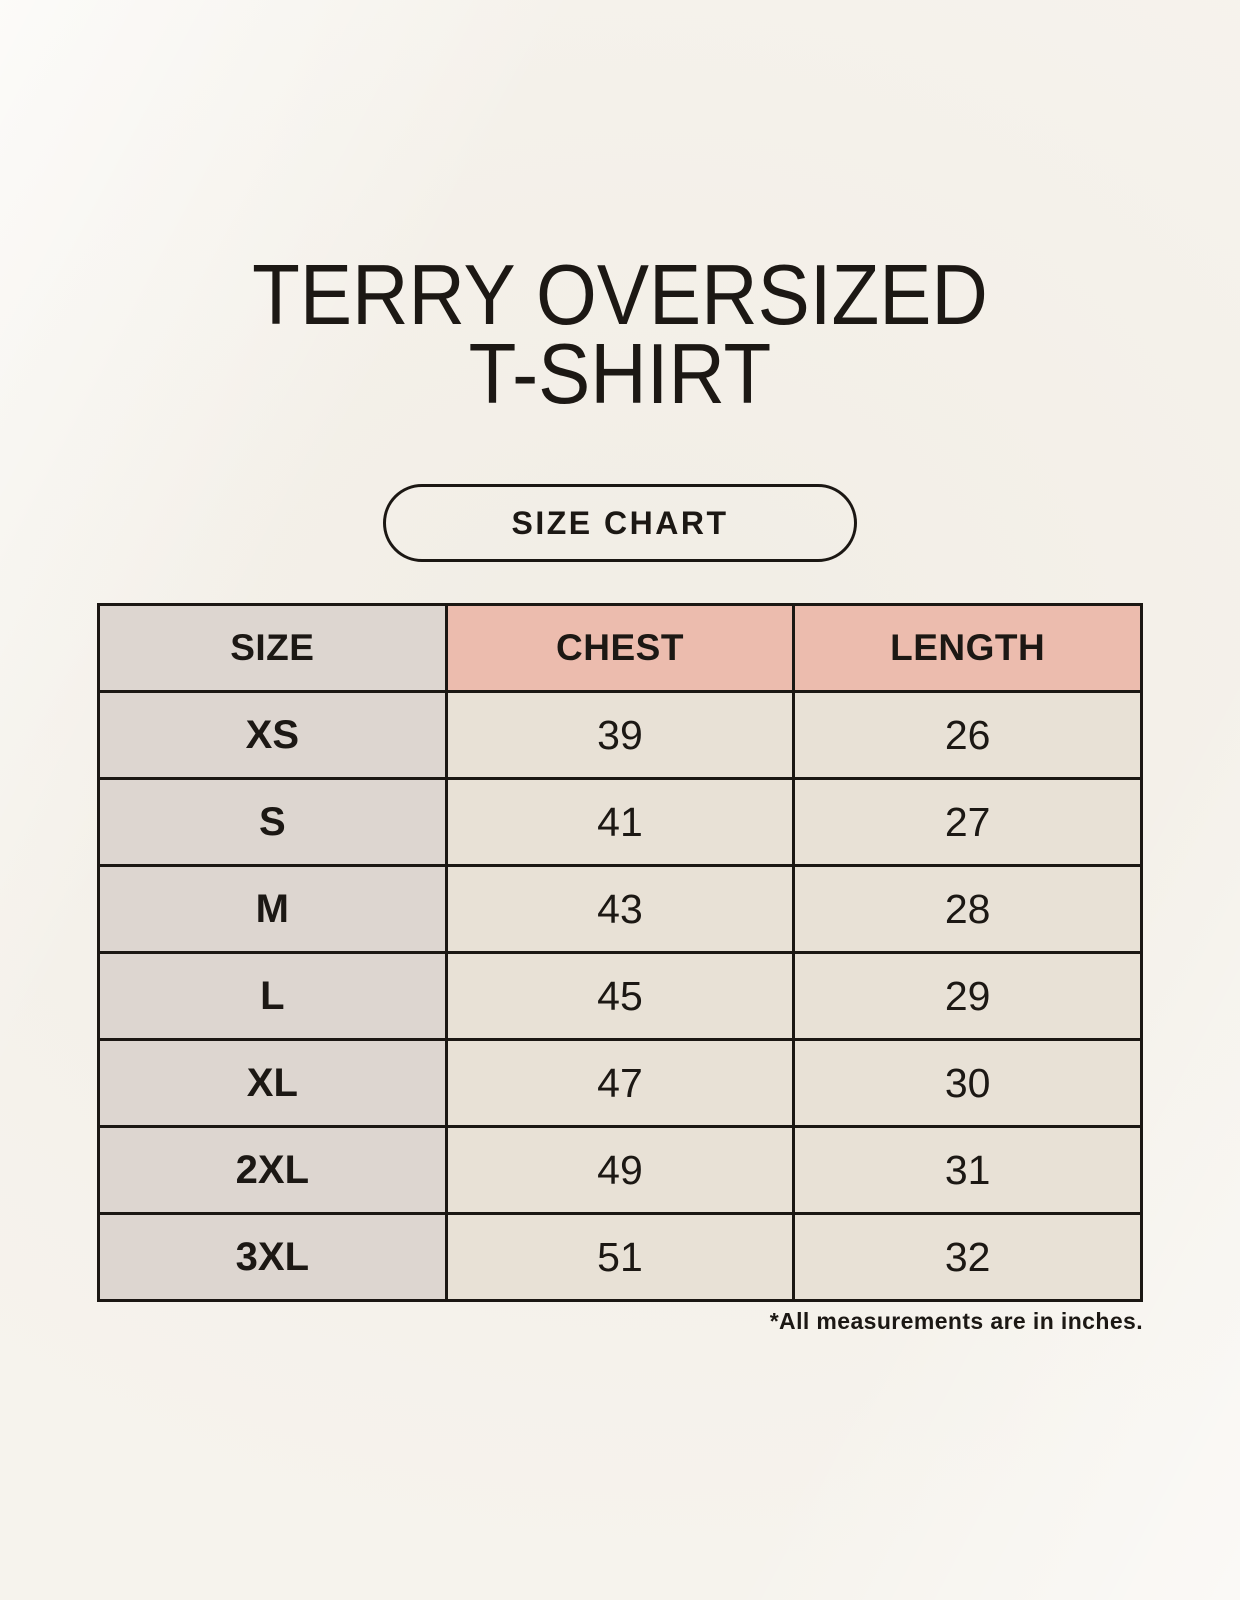 This screenshot has height=1600, width=1240. Describe the element at coordinates (272, 822) in the screenshot. I see `size-cell: S` at that location.